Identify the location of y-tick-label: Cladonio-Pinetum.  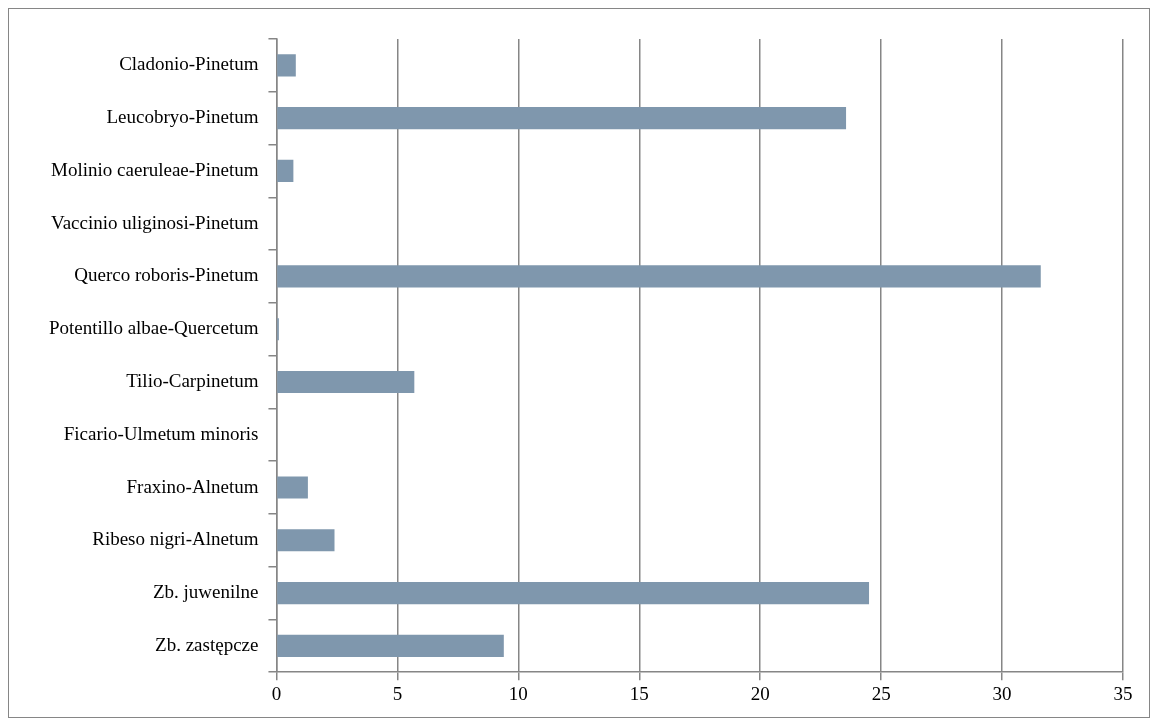
(189, 64).